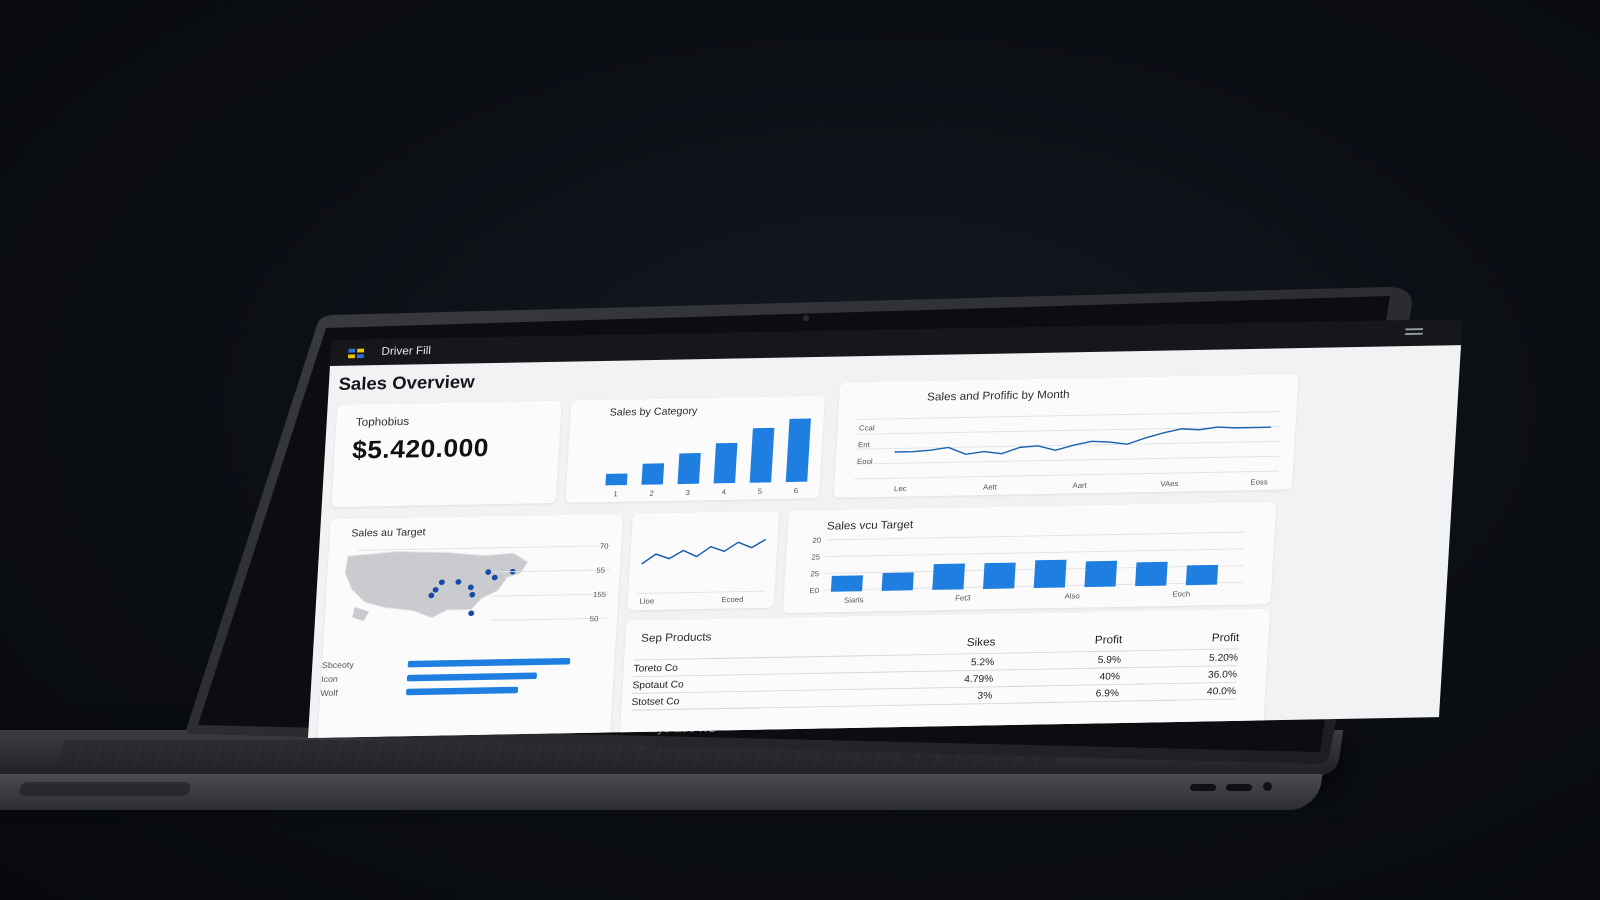 The height and width of the screenshot is (900, 1600). I want to click on month-x-tick: Eoss, so click(1259, 481).